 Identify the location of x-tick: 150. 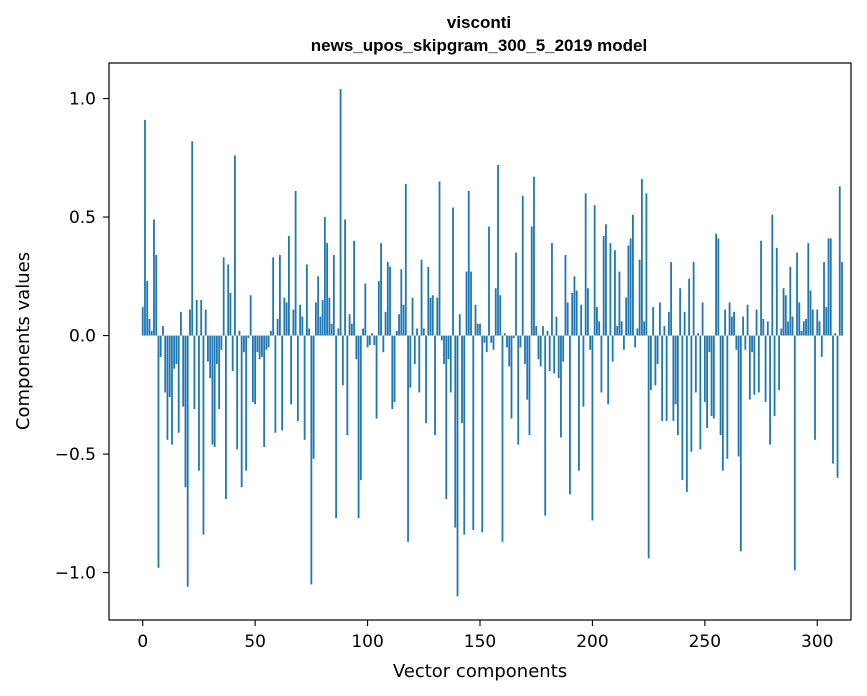
(480, 636).